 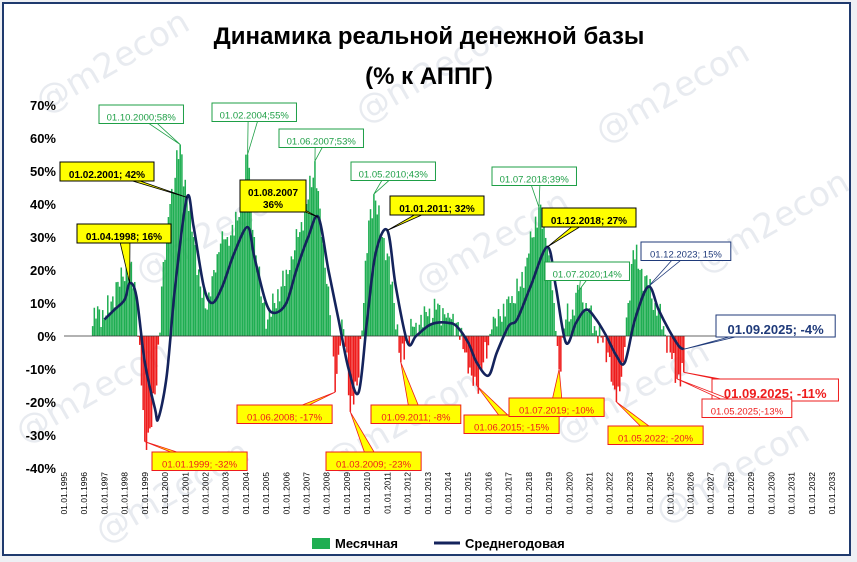 I want to click on annotation-callout: 01.07.2020;14%, so click(x=587, y=276).